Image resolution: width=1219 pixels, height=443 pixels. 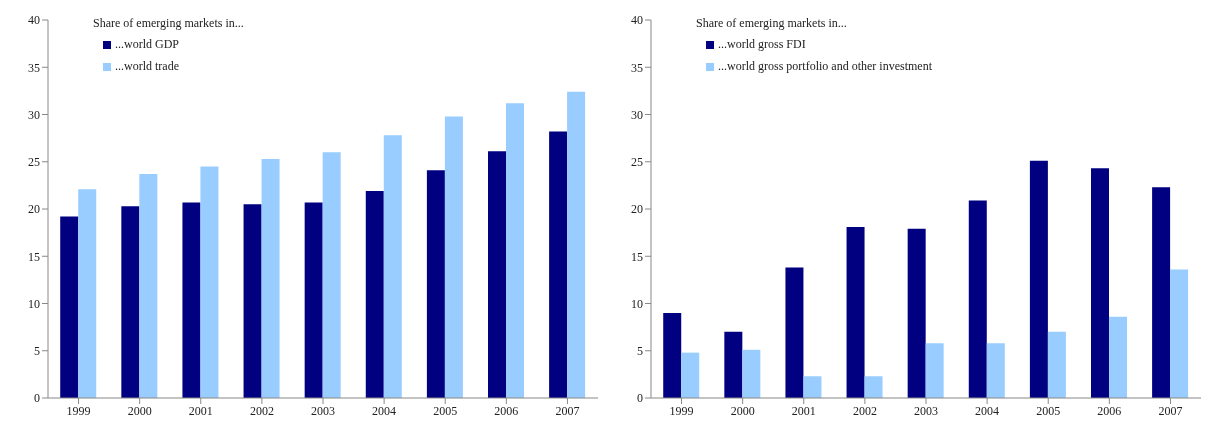 What do you see at coordinates (147, 66) in the screenshot?
I see `legend-label: ...world trade` at bounding box center [147, 66].